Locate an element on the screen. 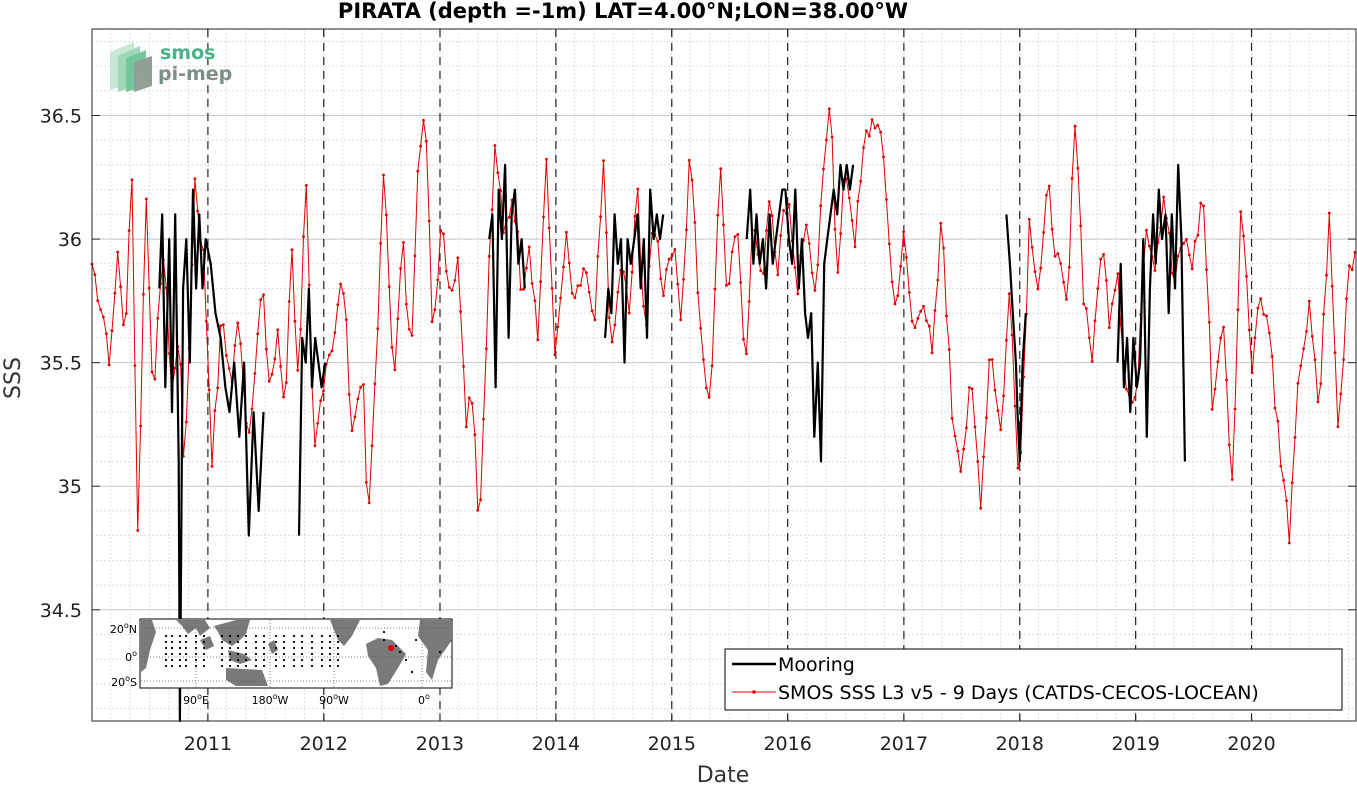 The image size is (1357, 786). inset-lon-label: 90oE is located at coordinates (196, 699).